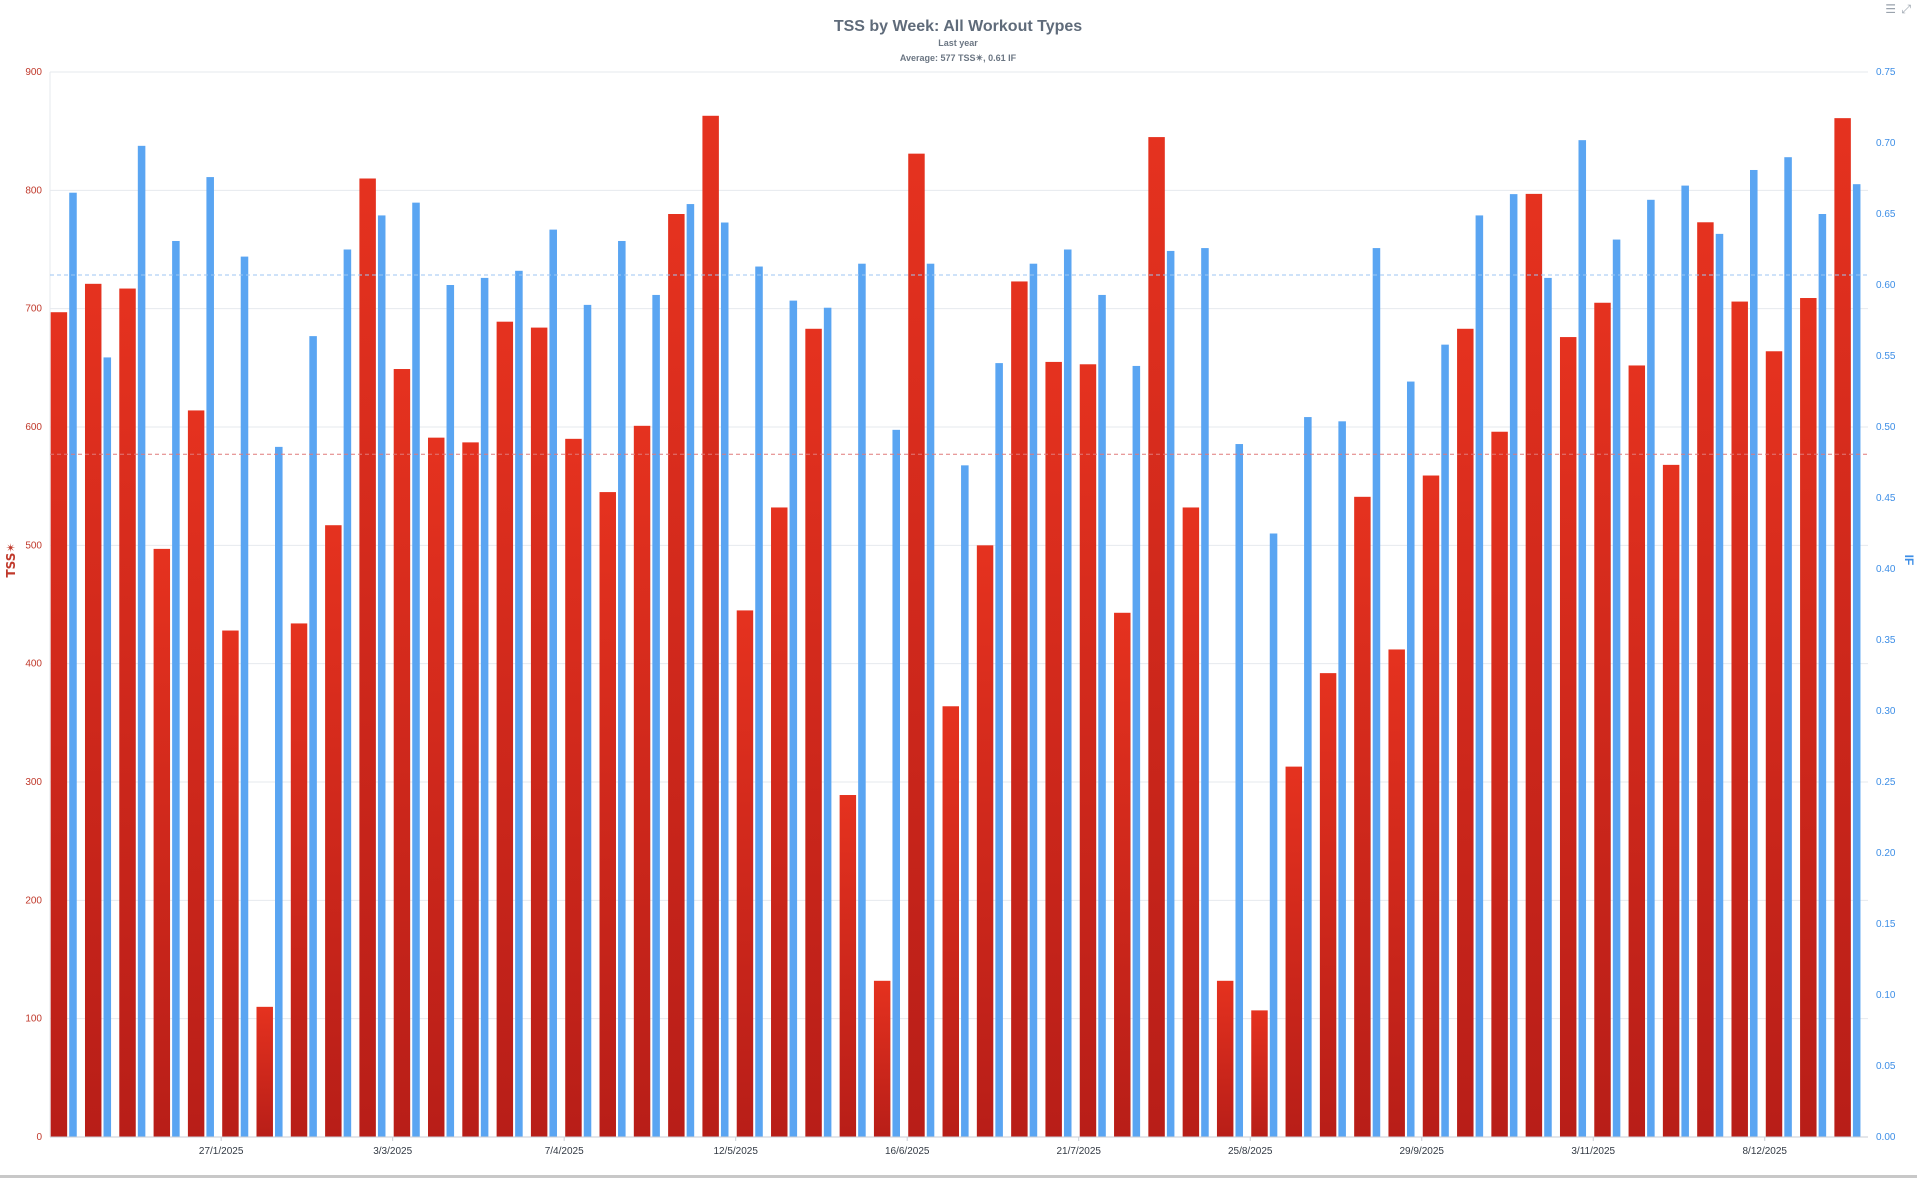 Image resolution: width=1917 pixels, height=1178 pixels. Describe the element at coordinates (958, 58) in the screenshot. I see `chart-average: Average: 577 TSS✴, 0.61 IF` at that location.